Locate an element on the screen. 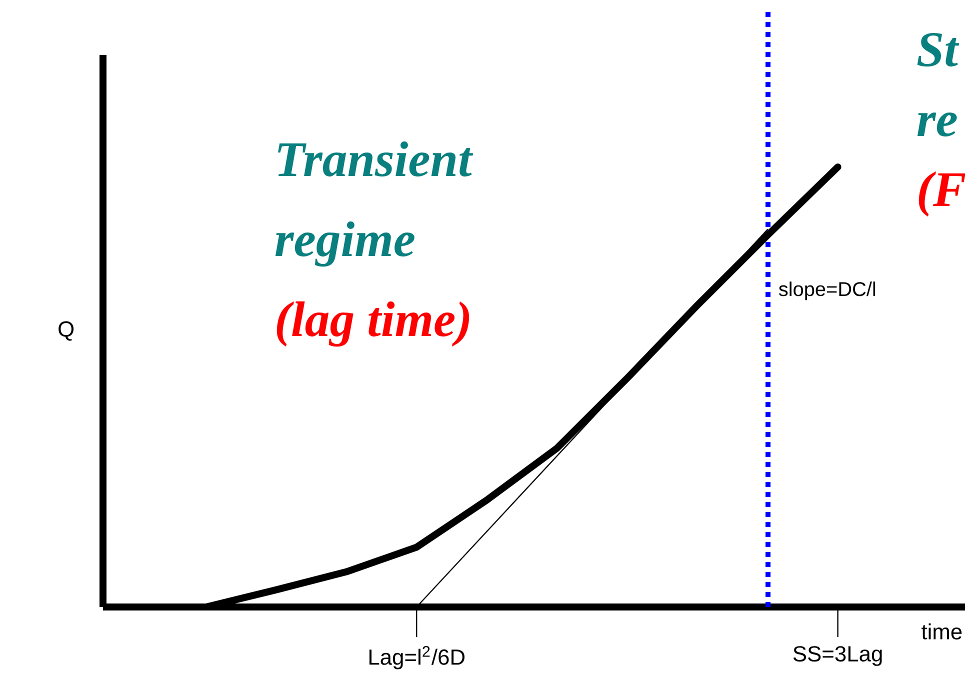  x-tick-label: SS=3Lag is located at coordinates (837, 656).